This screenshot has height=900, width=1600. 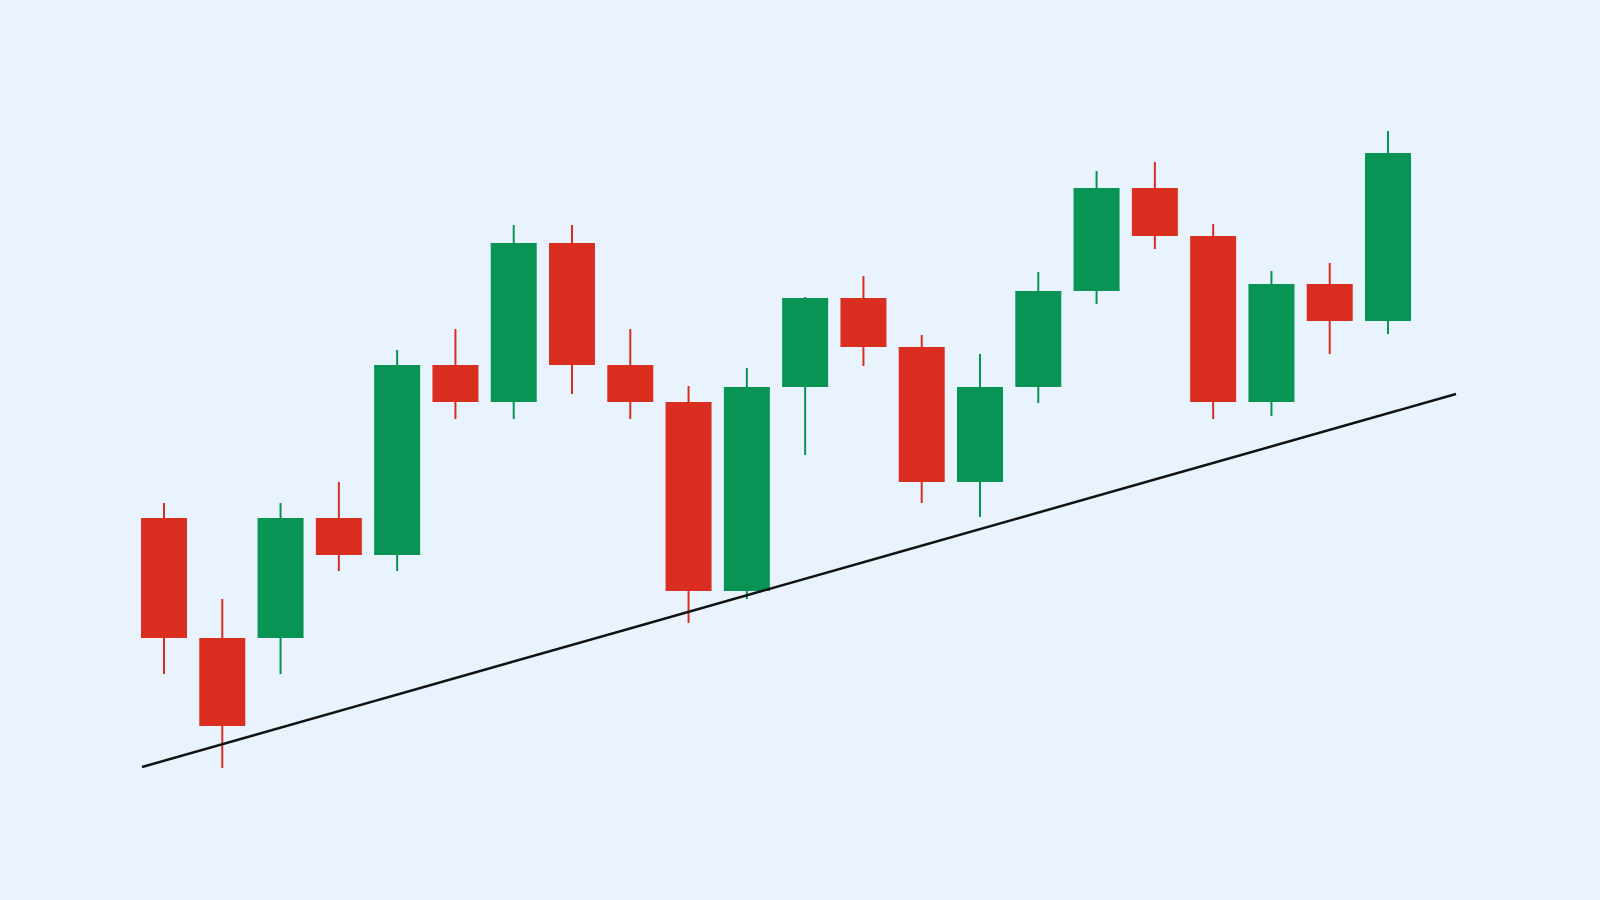 What do you see at coordinates (921, 414) in the screenshot?
I see `candle-body-14-bearish` at bounding box center [921, 414].